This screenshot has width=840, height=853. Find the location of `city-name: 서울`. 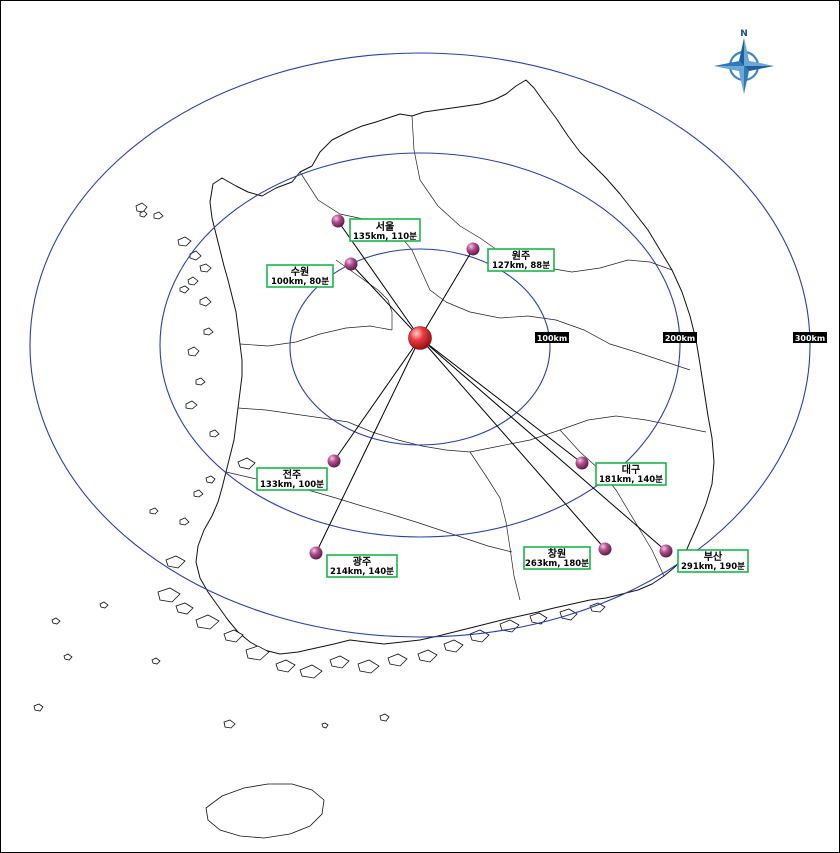

city-name: 서울 is located at coordinates (385, 226).